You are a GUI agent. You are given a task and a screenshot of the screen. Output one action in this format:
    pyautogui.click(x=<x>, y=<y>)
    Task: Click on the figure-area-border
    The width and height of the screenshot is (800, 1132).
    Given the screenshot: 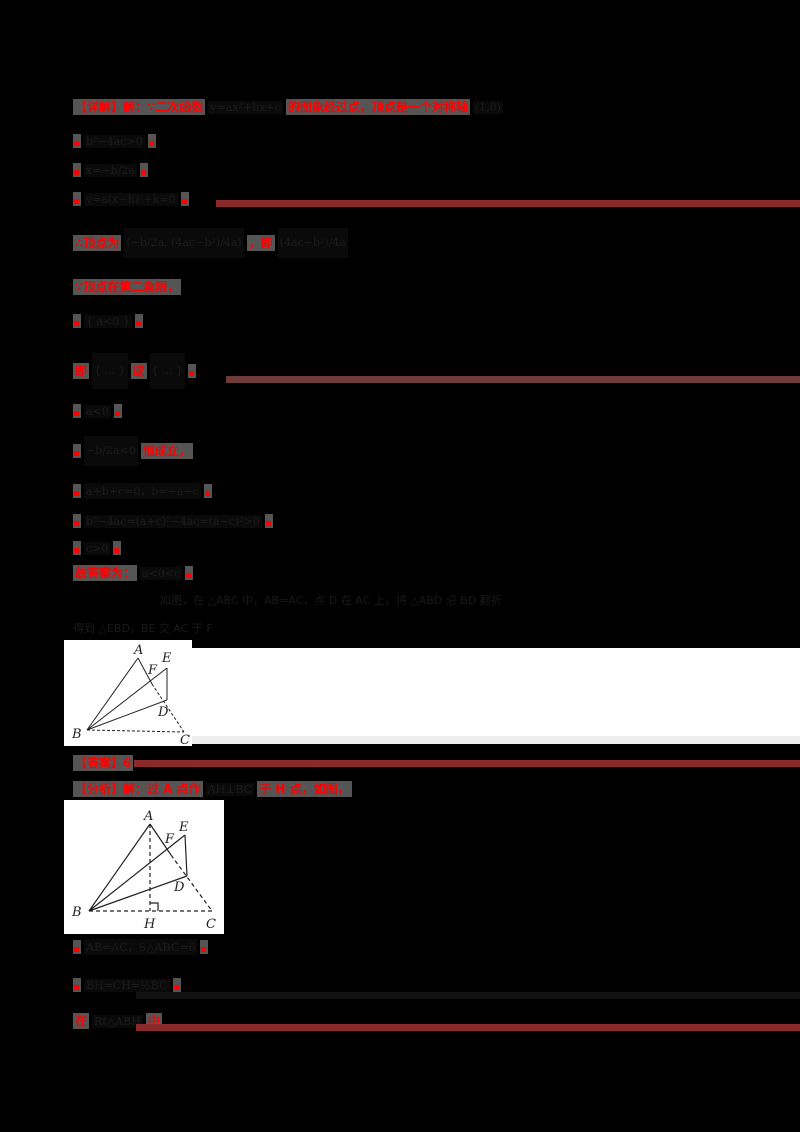 What is the action you would take?
    pyautogui.click(x=496, y=740)
    